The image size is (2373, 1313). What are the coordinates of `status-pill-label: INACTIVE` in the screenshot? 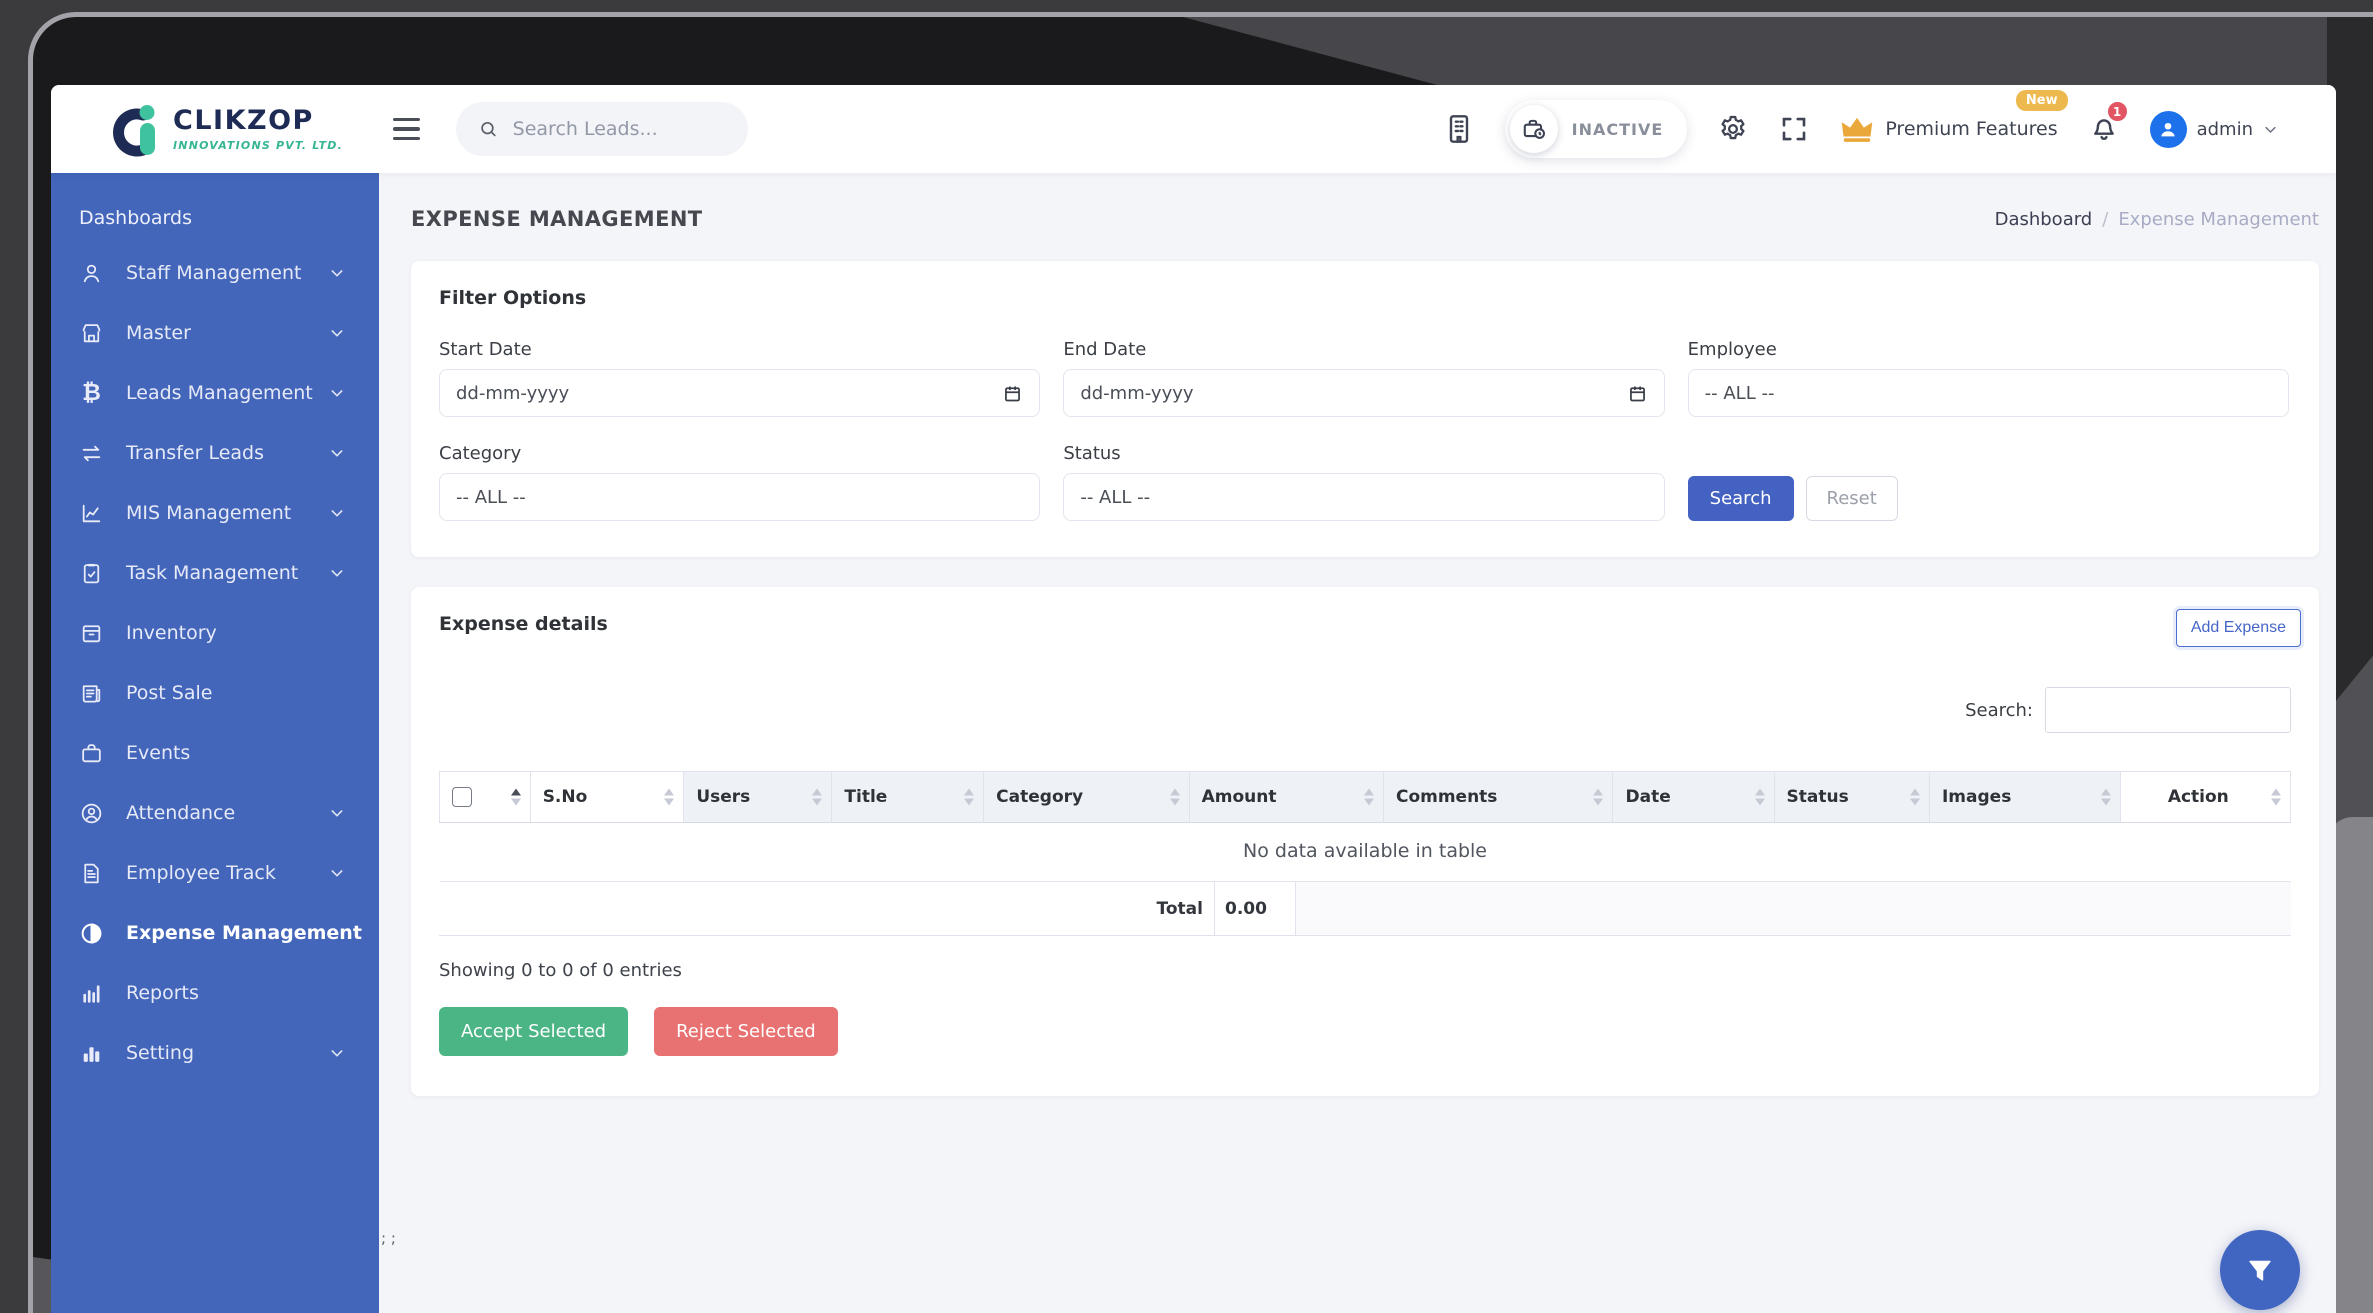 It's located at (1617, 129).